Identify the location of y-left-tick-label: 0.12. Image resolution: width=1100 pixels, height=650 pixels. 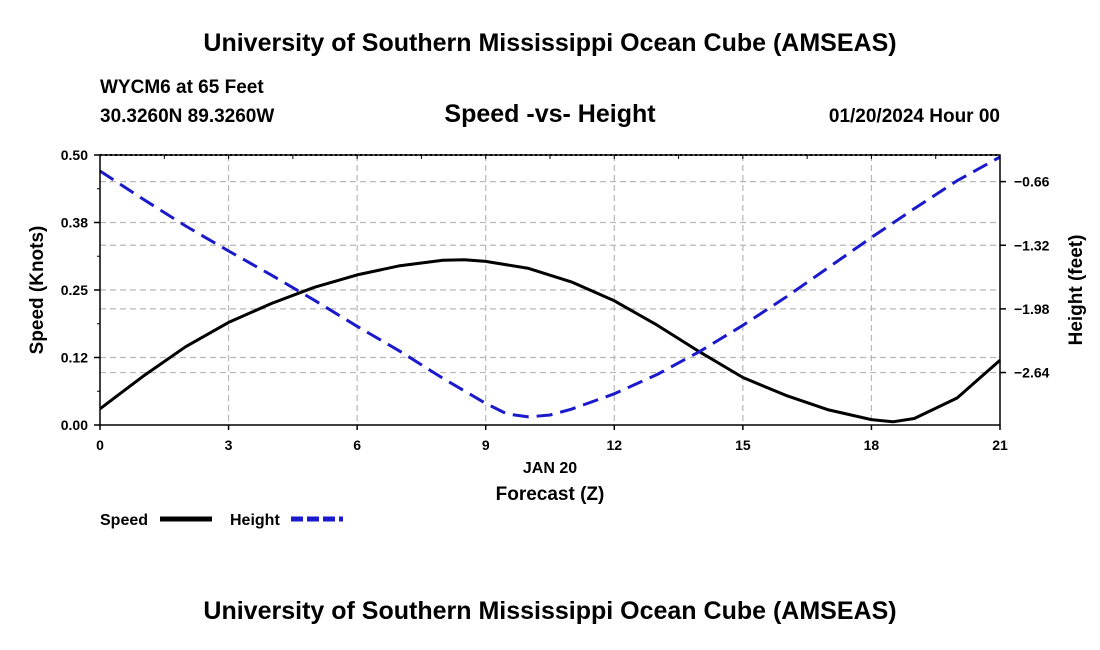
(74, 358).